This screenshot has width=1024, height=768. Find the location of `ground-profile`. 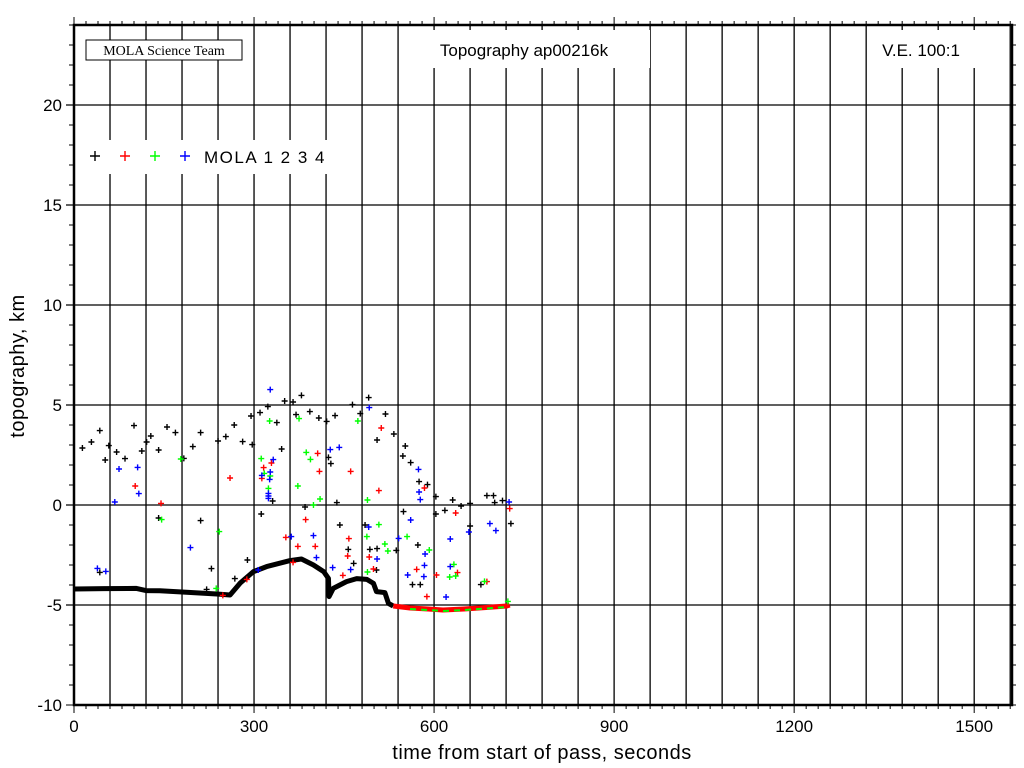

ground-profile is located at coordinates (292, 584).